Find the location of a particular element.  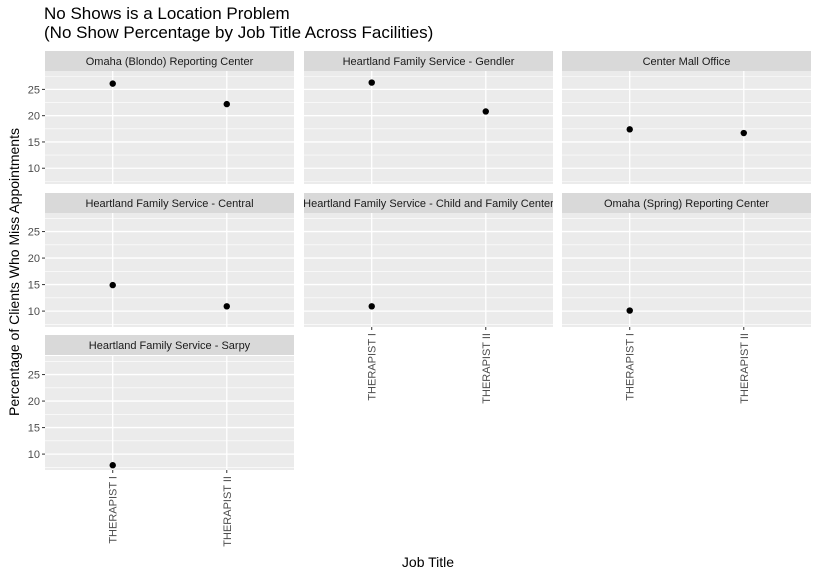

facet-strip-label: Omaha (Blondo) Reporting Center is located at coordinates (170, 62).